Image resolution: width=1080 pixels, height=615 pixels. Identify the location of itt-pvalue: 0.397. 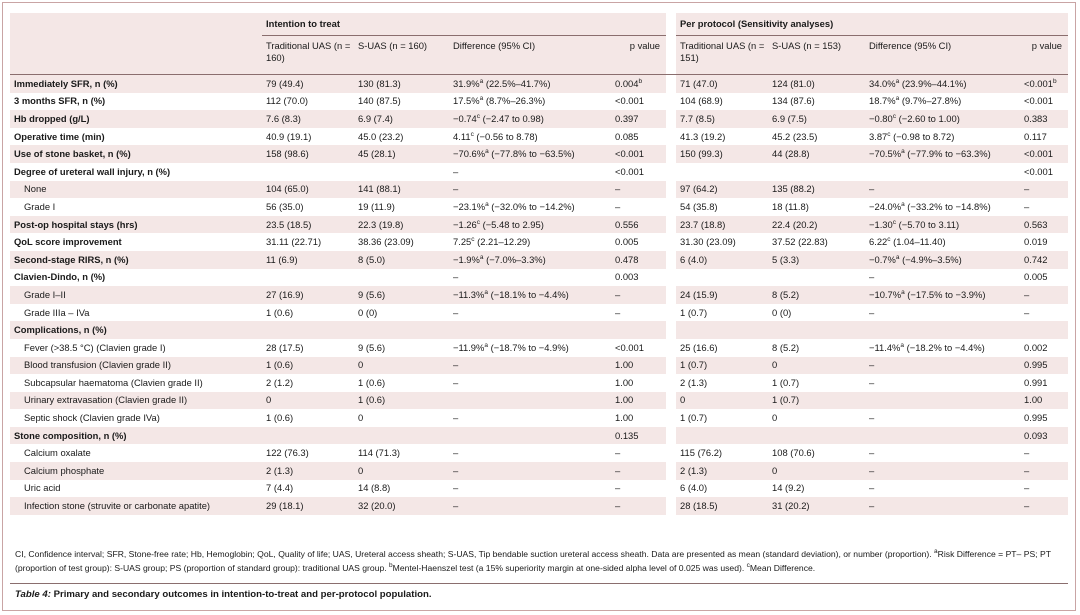
(639, 119).